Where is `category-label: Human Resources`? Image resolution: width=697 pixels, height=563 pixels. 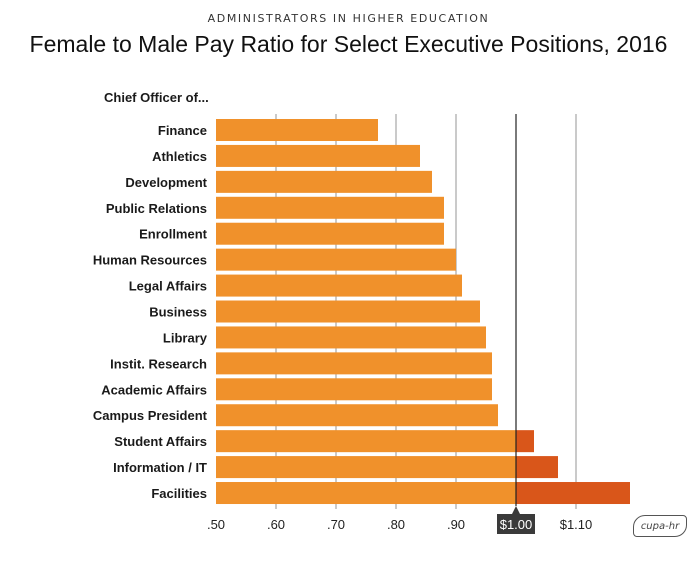
category-label: Human Resources is located at coordinates (150, 260).